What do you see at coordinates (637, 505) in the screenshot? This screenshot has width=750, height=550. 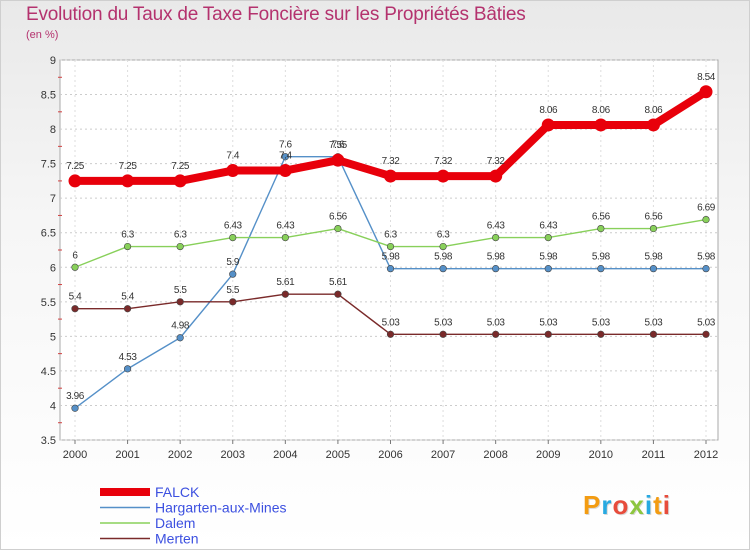 I see `logo-letter: x` at bounding box center [637, 505].